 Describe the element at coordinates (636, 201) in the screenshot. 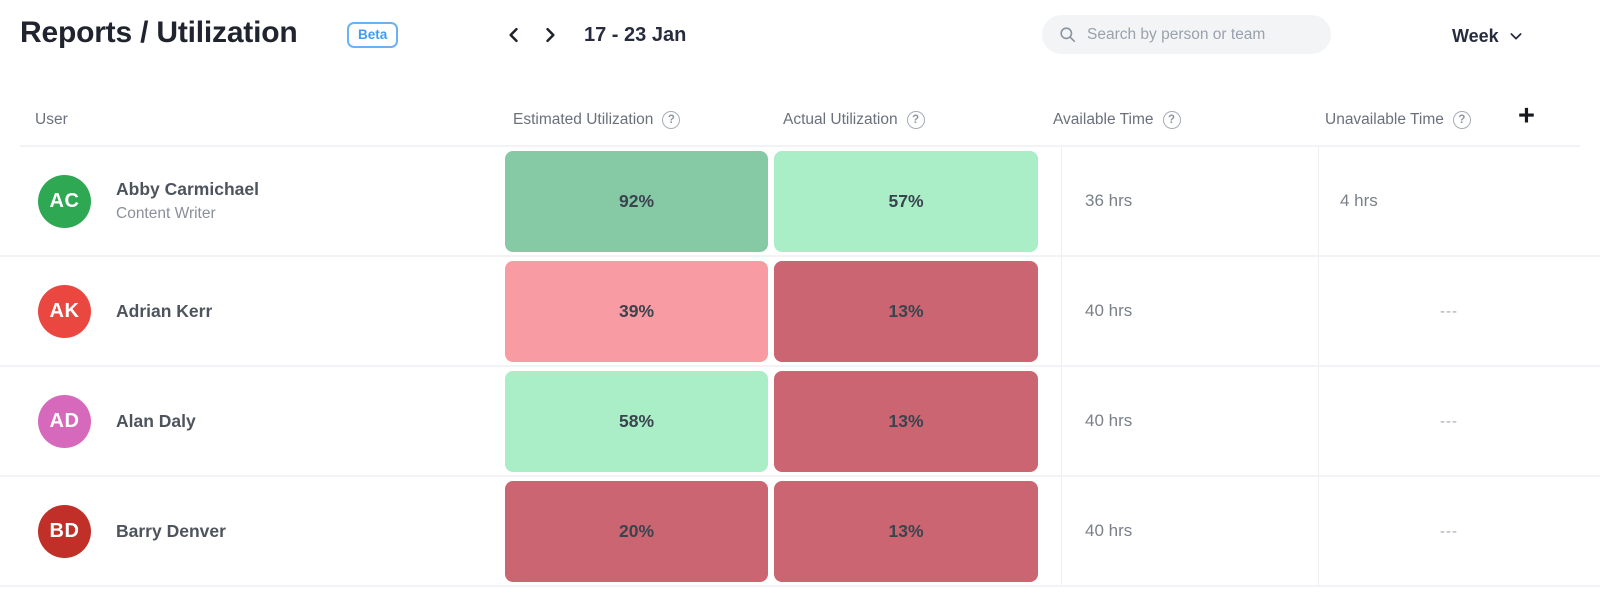

I see `estimated-utilization-cell: 92%` at that location.